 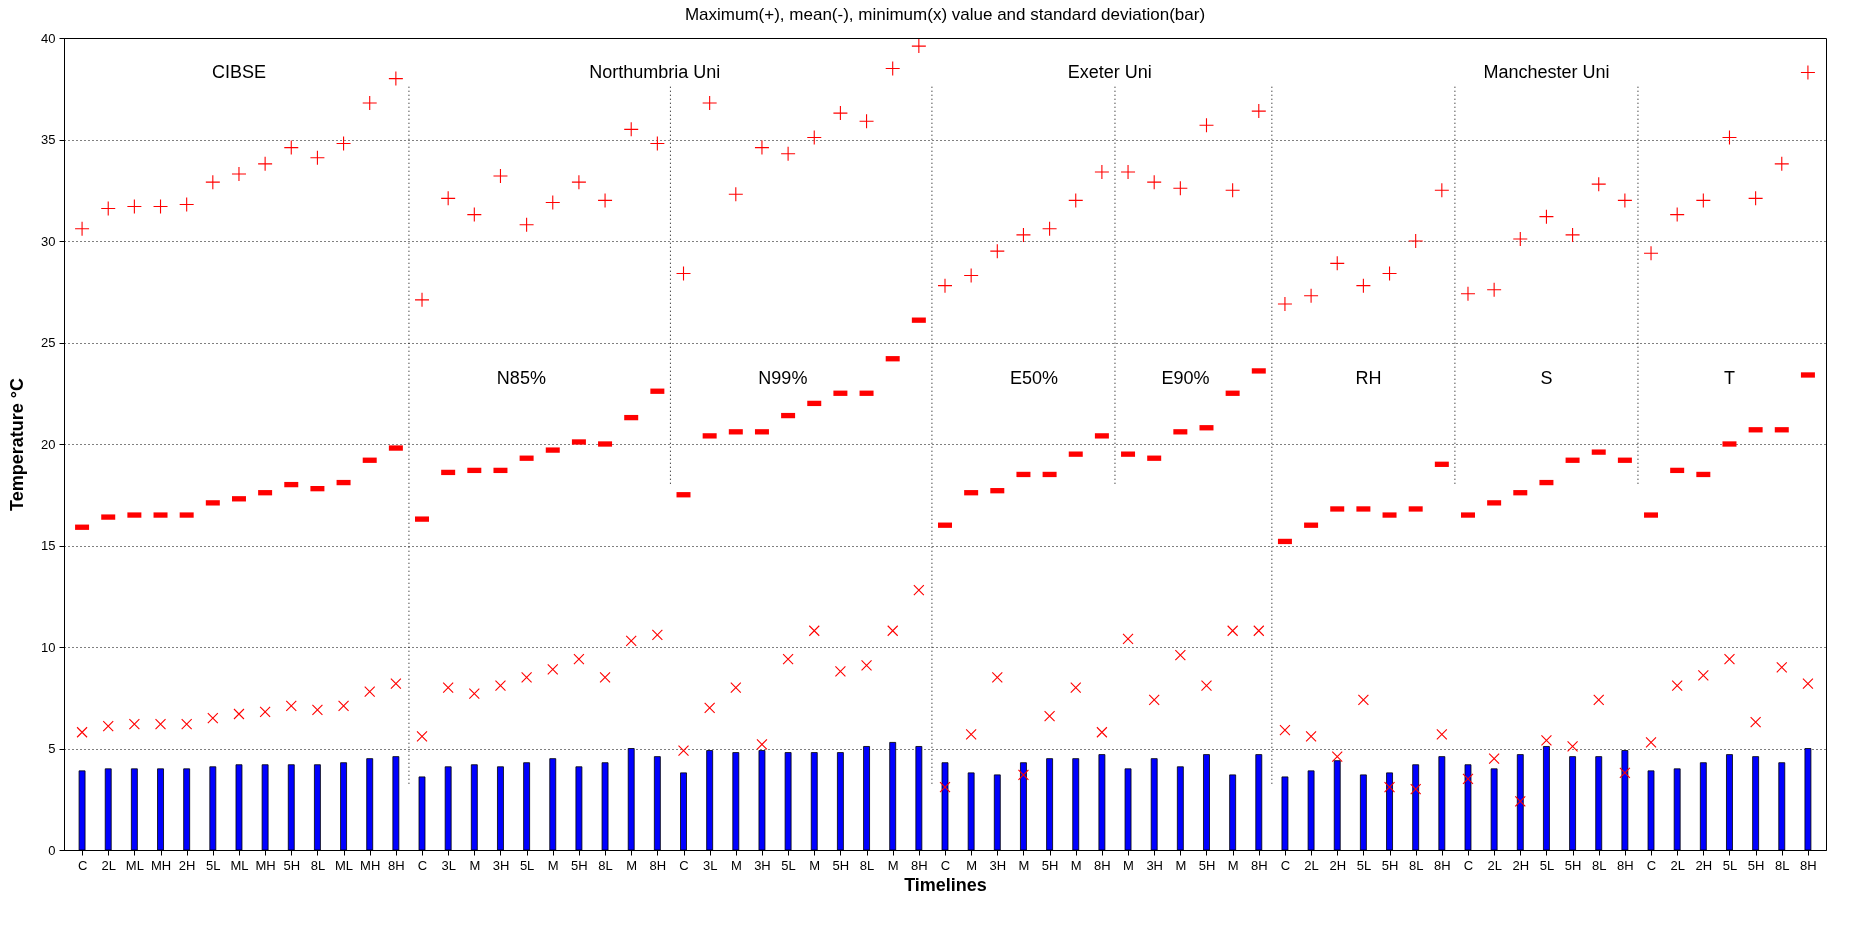 I want to click on annotation: Exeter Uni, so click(x=1109, y=71).